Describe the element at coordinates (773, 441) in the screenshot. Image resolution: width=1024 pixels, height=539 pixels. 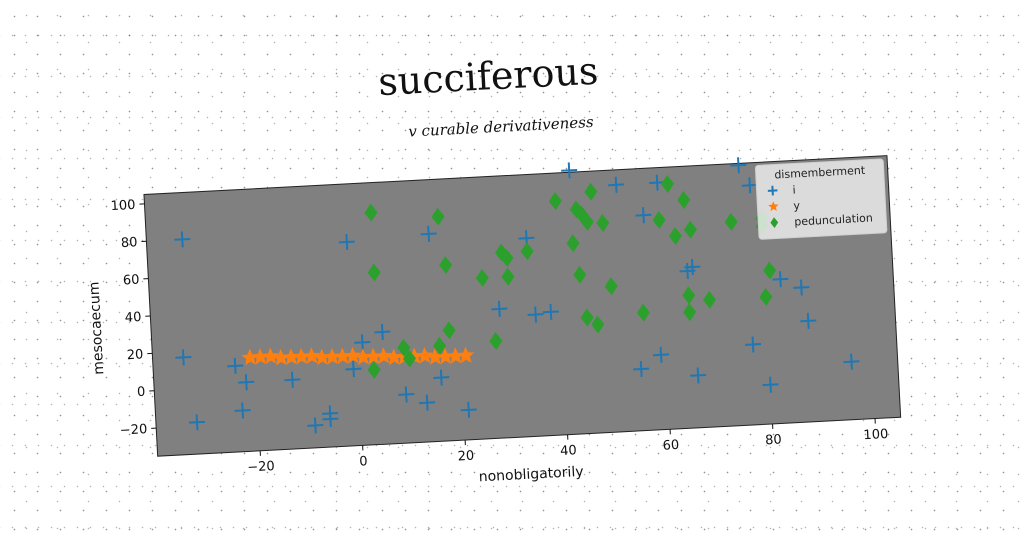
I see `x-tick-label: 80` at that location.